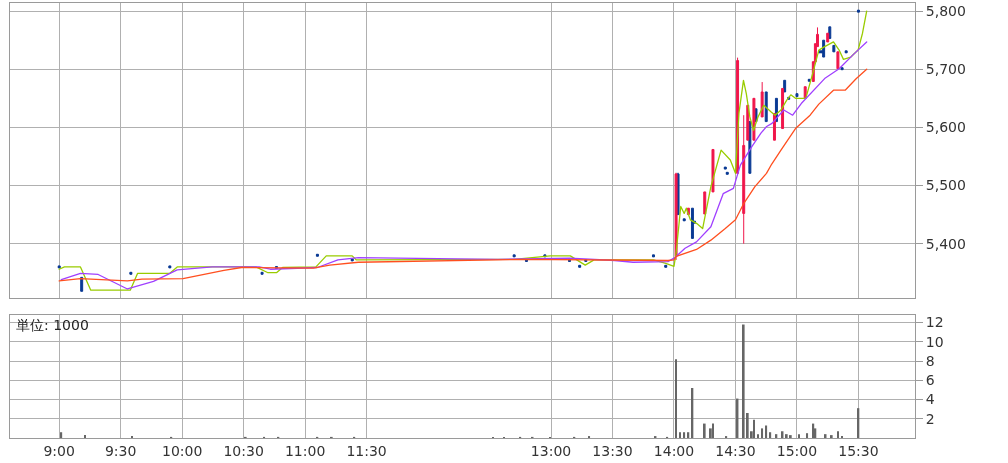 This screenshot has width=1008, height=463. What do you see at coordinates (366, 450) in the screenshot?
I see `x-tick-label: 11:30` at bounding box center [366, 450].